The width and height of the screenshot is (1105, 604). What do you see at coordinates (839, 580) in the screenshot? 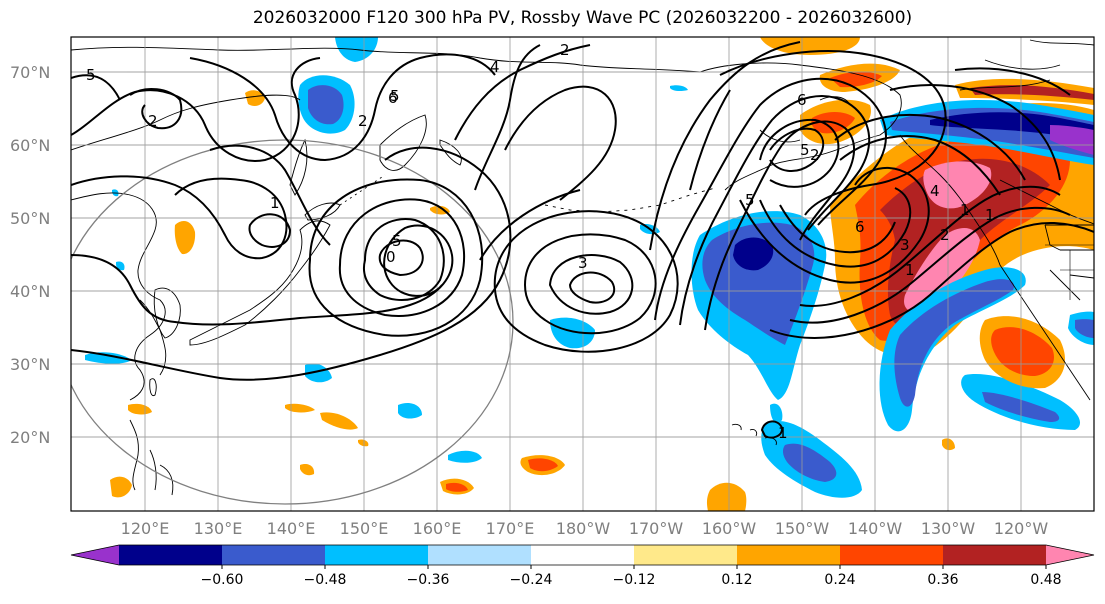
I see `colorbar-tick-label: 0.24` at bounding box center [839, 580].